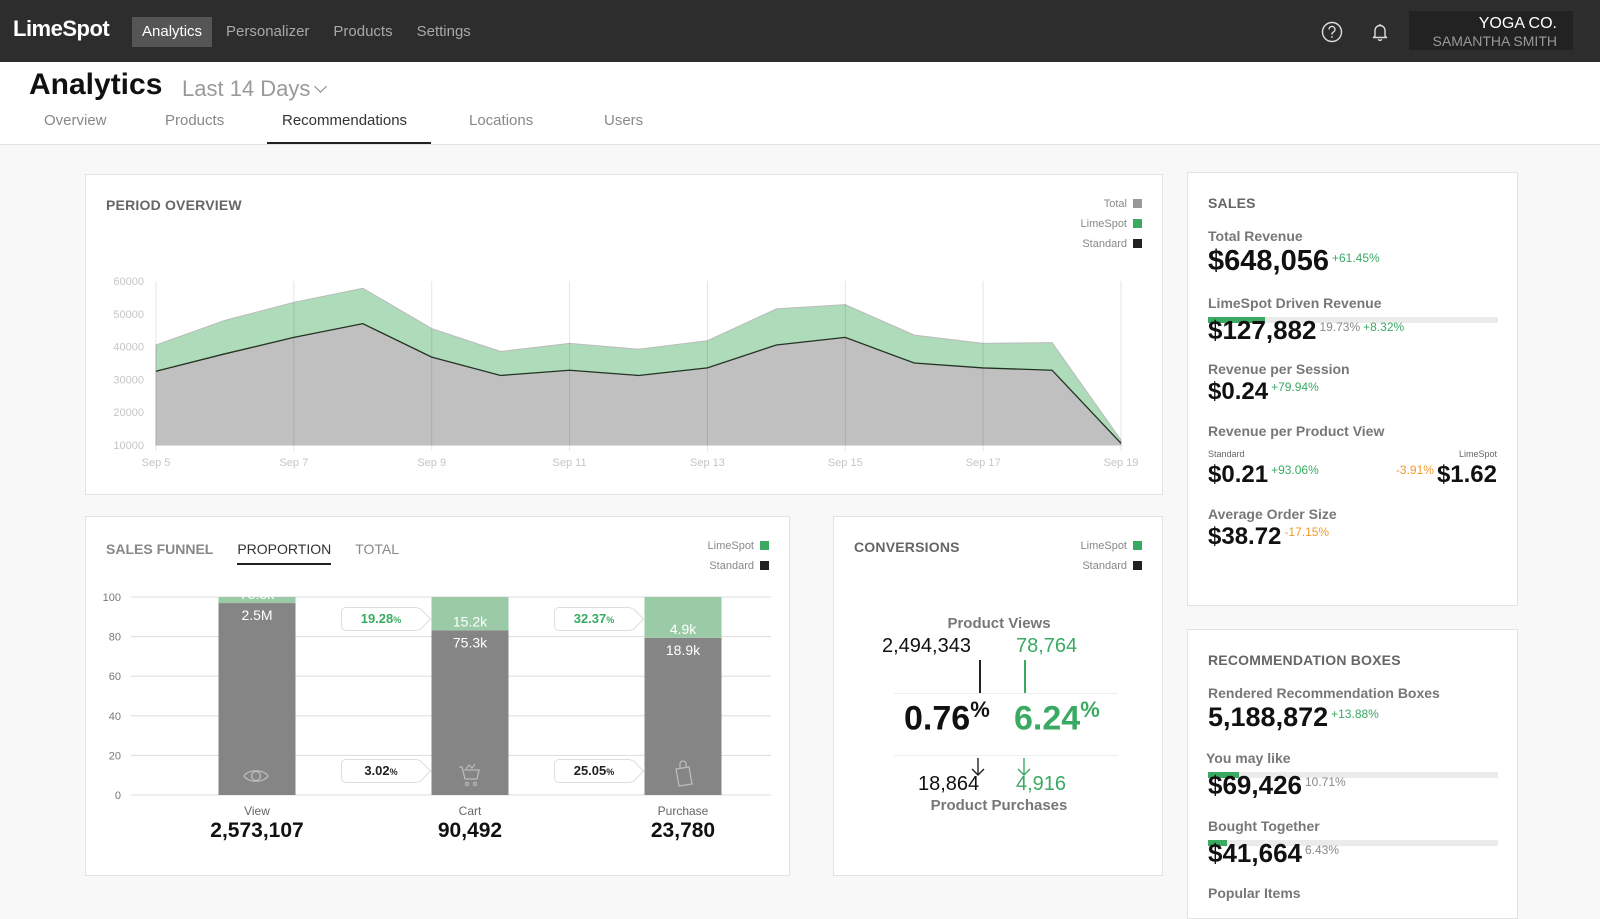  I want to click on legend-swatch-standard, so click(764, 565).